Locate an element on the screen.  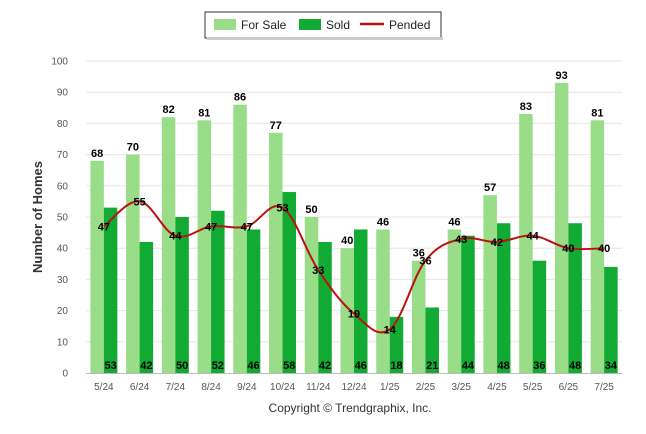
data-label-for-sale: 77 is located at coordinates (276, 126).